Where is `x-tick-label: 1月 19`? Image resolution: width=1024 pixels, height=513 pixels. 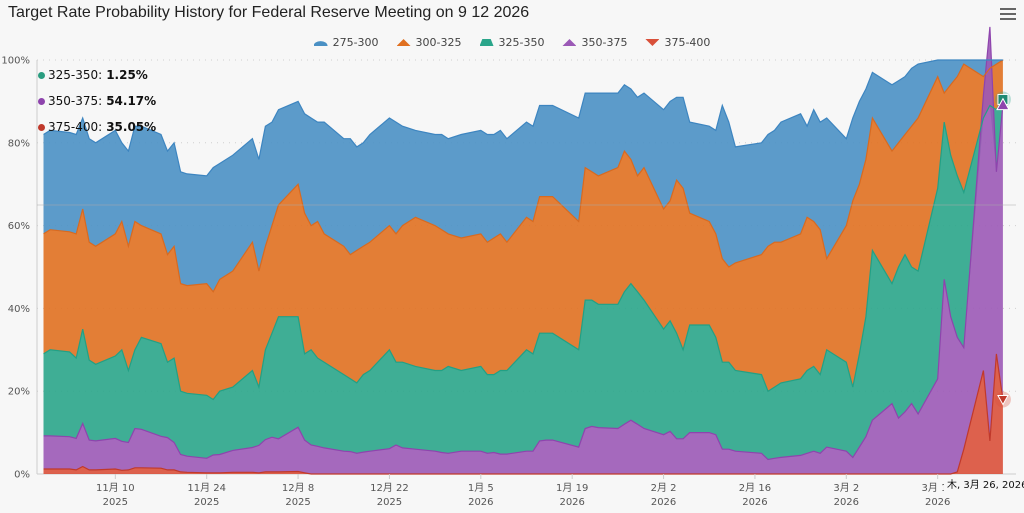 x-tick-label: 1月 19 is located at coordinates (572, 488).